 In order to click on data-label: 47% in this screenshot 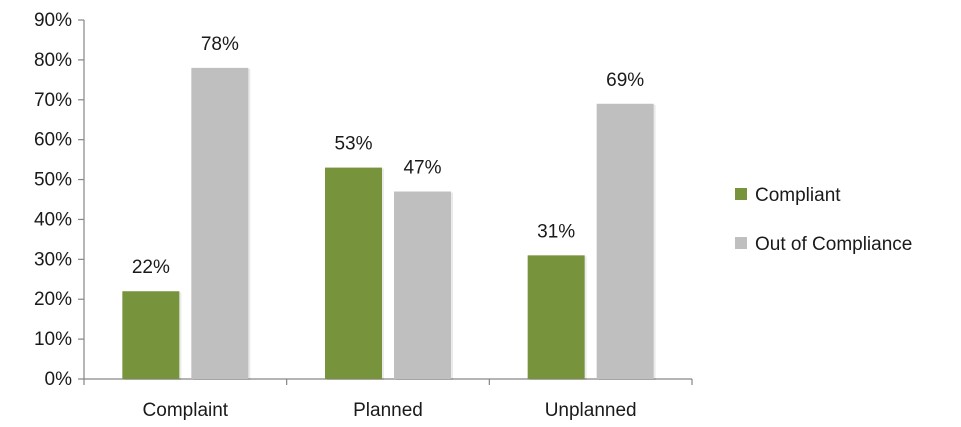, I will do `click(422, 168)`.